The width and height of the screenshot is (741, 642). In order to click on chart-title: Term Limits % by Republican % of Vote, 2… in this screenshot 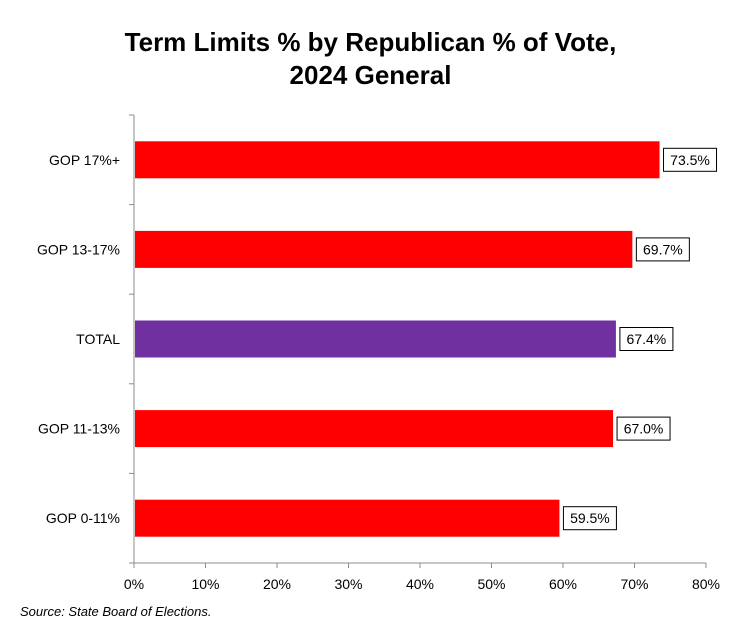, I will do `click(370, 59)`.